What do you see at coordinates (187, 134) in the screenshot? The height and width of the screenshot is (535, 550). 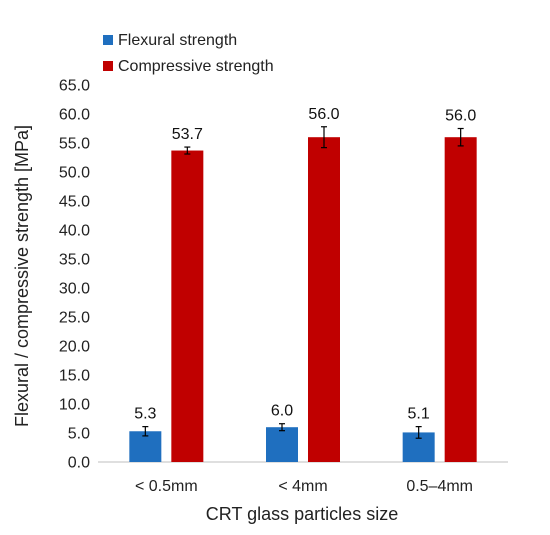 I see `data-label: 53.7` at bounding box center [187, 134].